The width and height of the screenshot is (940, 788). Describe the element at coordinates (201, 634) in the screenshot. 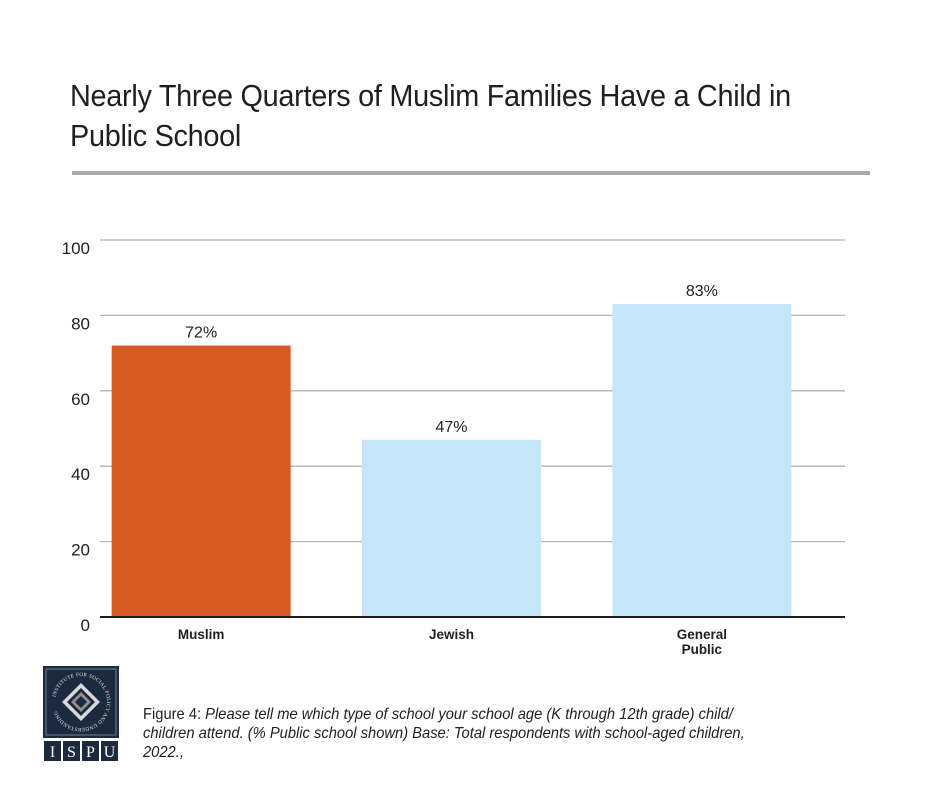

I see `x-tick-label-muslim: Muslim` at that location.